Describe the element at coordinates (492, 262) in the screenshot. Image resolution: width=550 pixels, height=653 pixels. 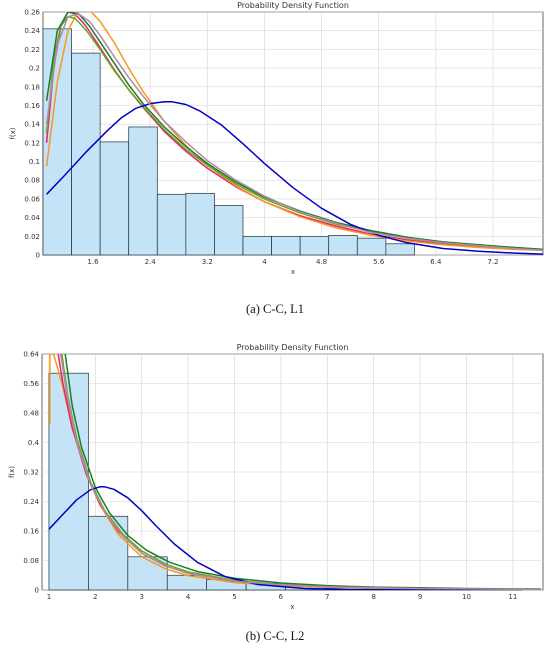
I see `x-tick-label: 7.2` at that location.